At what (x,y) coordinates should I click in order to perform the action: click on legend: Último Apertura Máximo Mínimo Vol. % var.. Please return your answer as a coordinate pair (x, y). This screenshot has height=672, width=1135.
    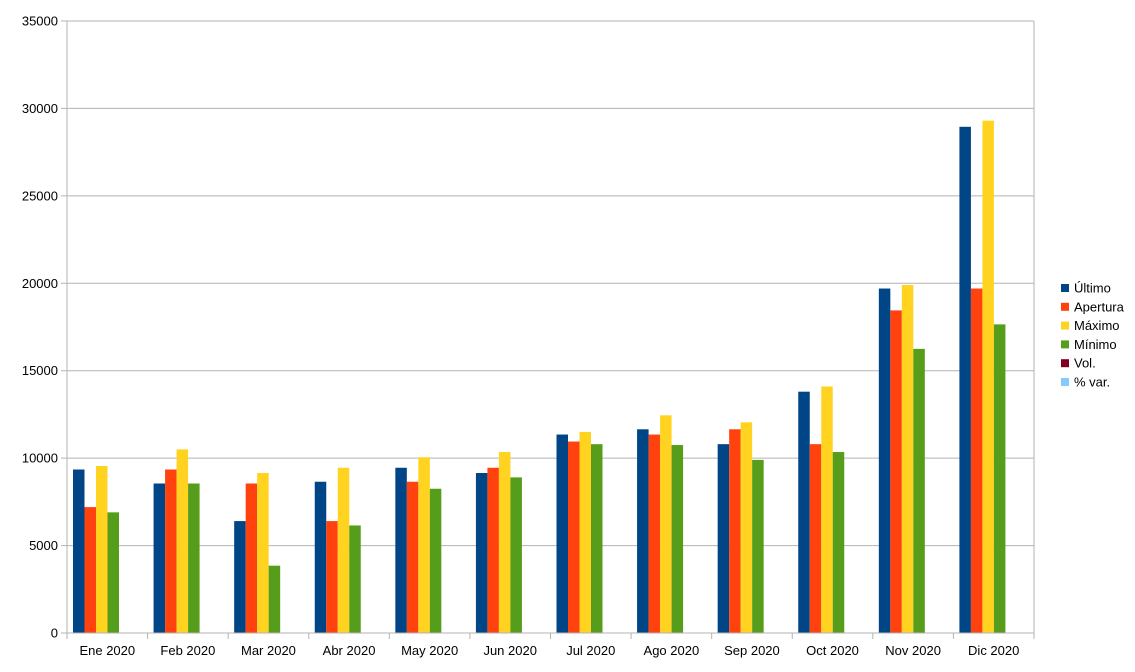
    Looking at the image, I should click on (1093, 335).